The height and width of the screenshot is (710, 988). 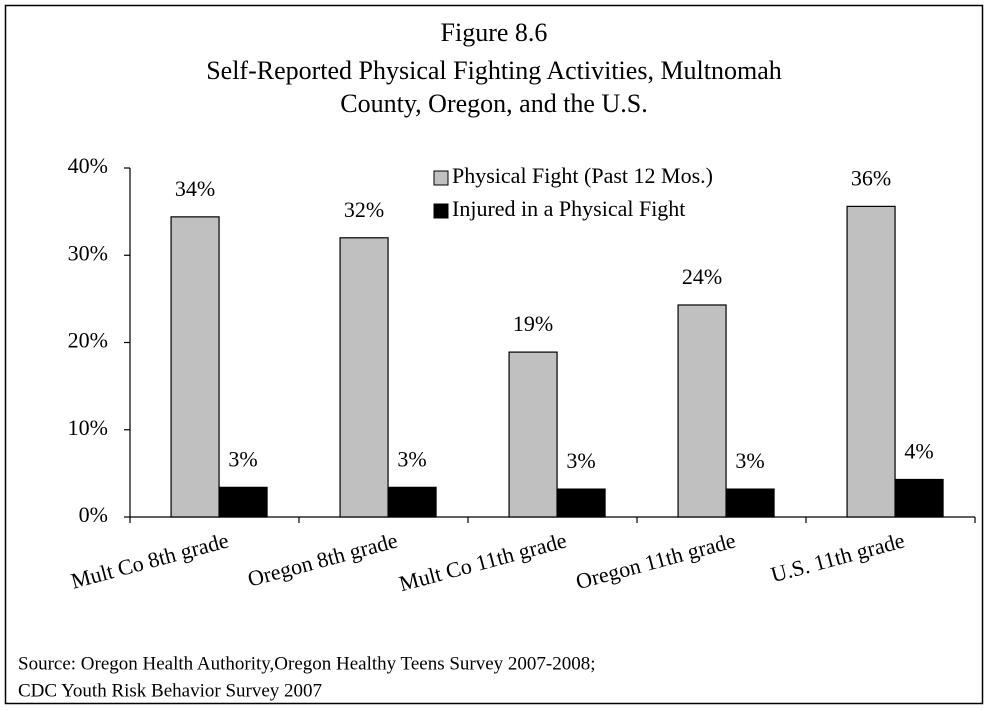 I want to click on legend-label: Physical Fight (Past 12 Mos.), so click(x=582, y=175).